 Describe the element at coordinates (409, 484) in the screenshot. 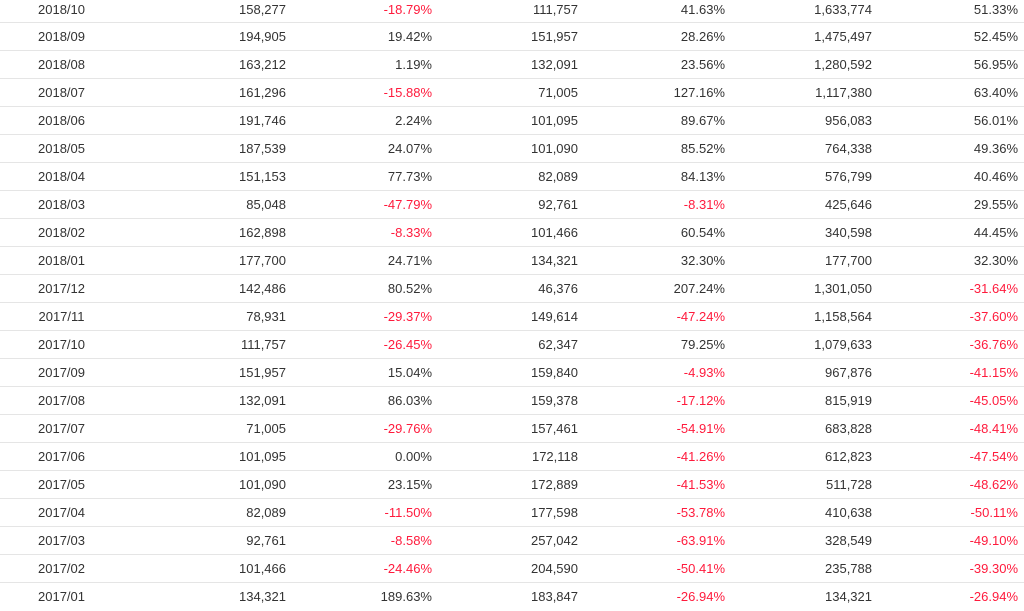

I see `cell-change-a: 23.15%` at that location.